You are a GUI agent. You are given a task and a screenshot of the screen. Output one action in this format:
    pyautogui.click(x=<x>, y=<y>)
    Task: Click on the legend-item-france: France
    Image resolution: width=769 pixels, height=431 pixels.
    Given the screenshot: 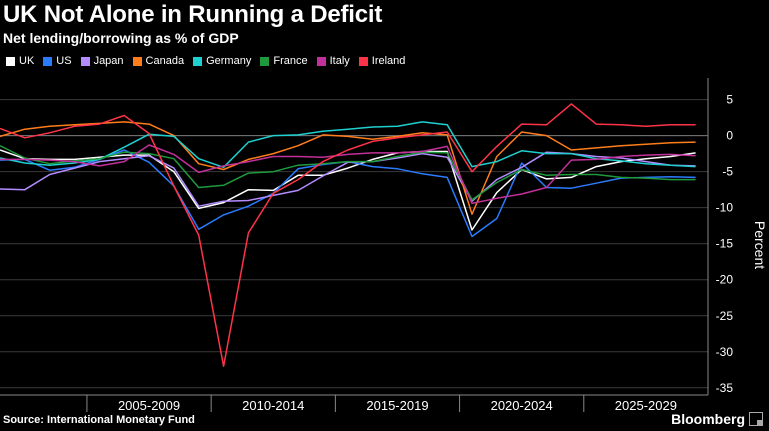 What is the action you would take?
    pyautogui.click(x=284, y=61)
    